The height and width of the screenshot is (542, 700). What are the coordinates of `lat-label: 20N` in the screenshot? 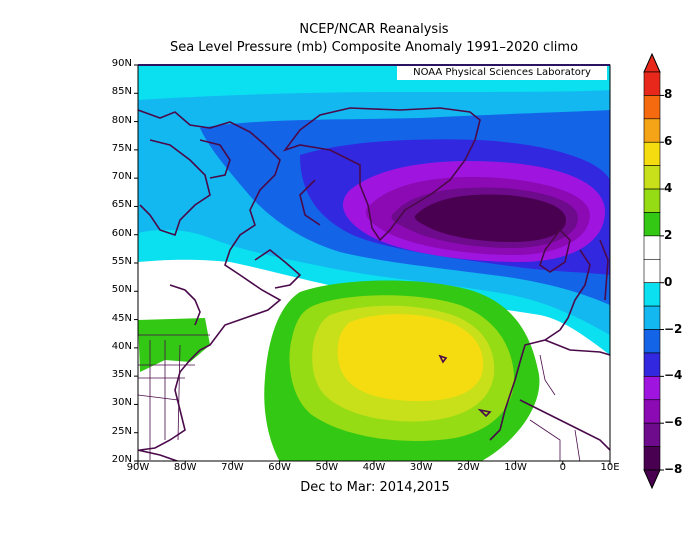 It's located at (121, 459).